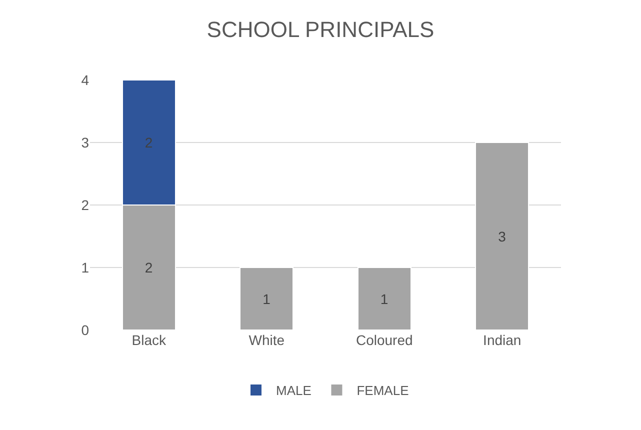  What do you see at coordinates (85, 330) in the screenshot?
I see `y-tick-label: 0` at bounding box center [85, 330].